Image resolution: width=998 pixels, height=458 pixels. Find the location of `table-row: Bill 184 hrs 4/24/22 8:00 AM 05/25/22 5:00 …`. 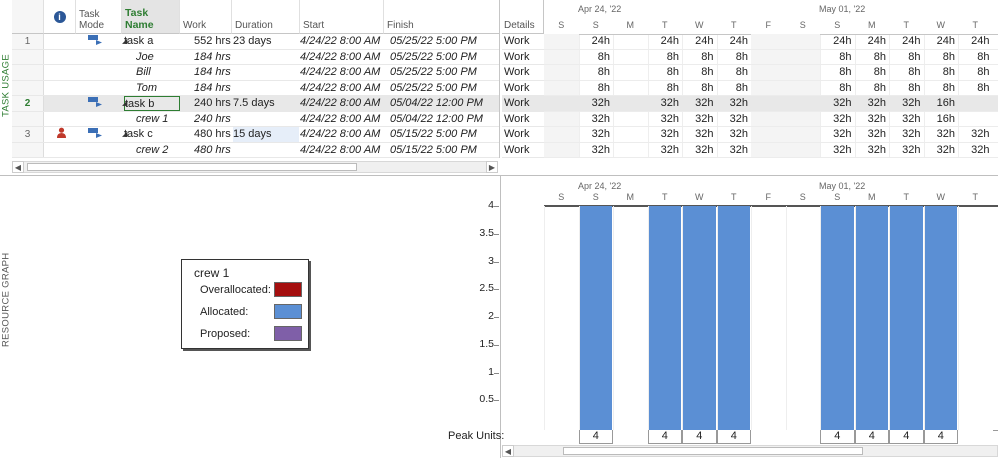

table-row: Bill 184 hrs 4/24/22 8:00 AM 05/25/22 5:00 … is located at coordinates (255, 73).